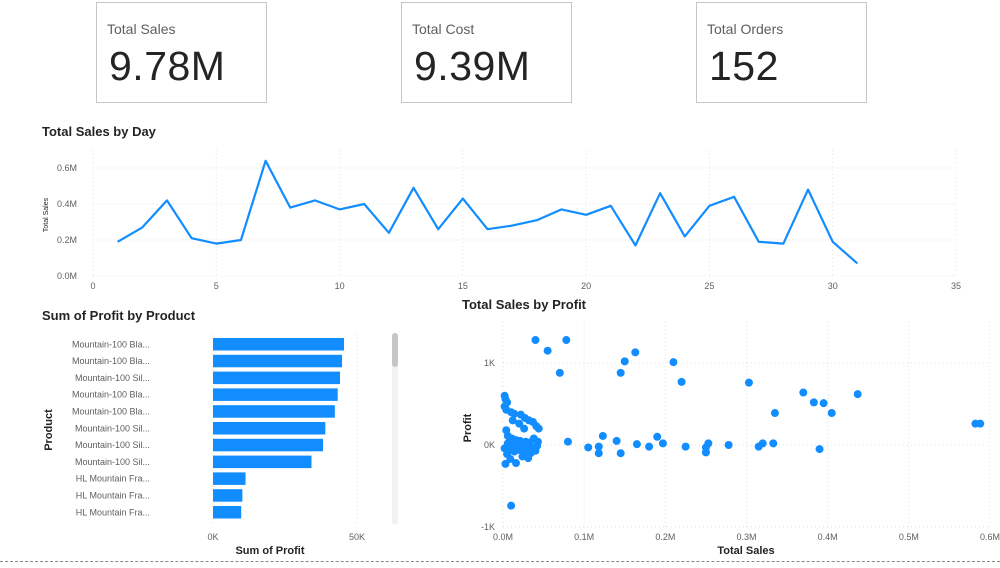  I want to click on total-sales-card: Total Sales 9.78M, so click(181, 52).